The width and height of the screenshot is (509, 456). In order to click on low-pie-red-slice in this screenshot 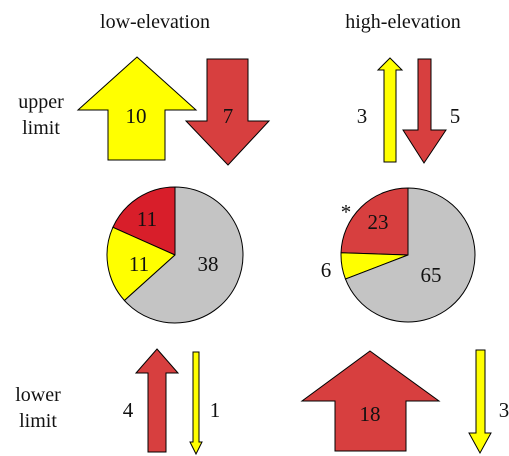, I will do `click(144, 221)`.